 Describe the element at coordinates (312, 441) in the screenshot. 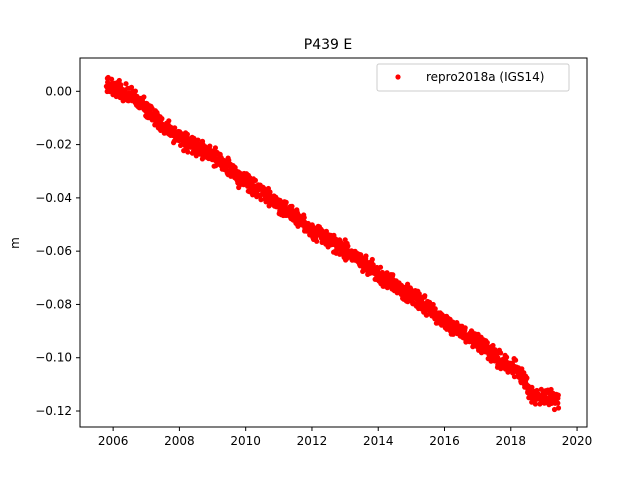

I see `x-tick-label: 2012` at that location.